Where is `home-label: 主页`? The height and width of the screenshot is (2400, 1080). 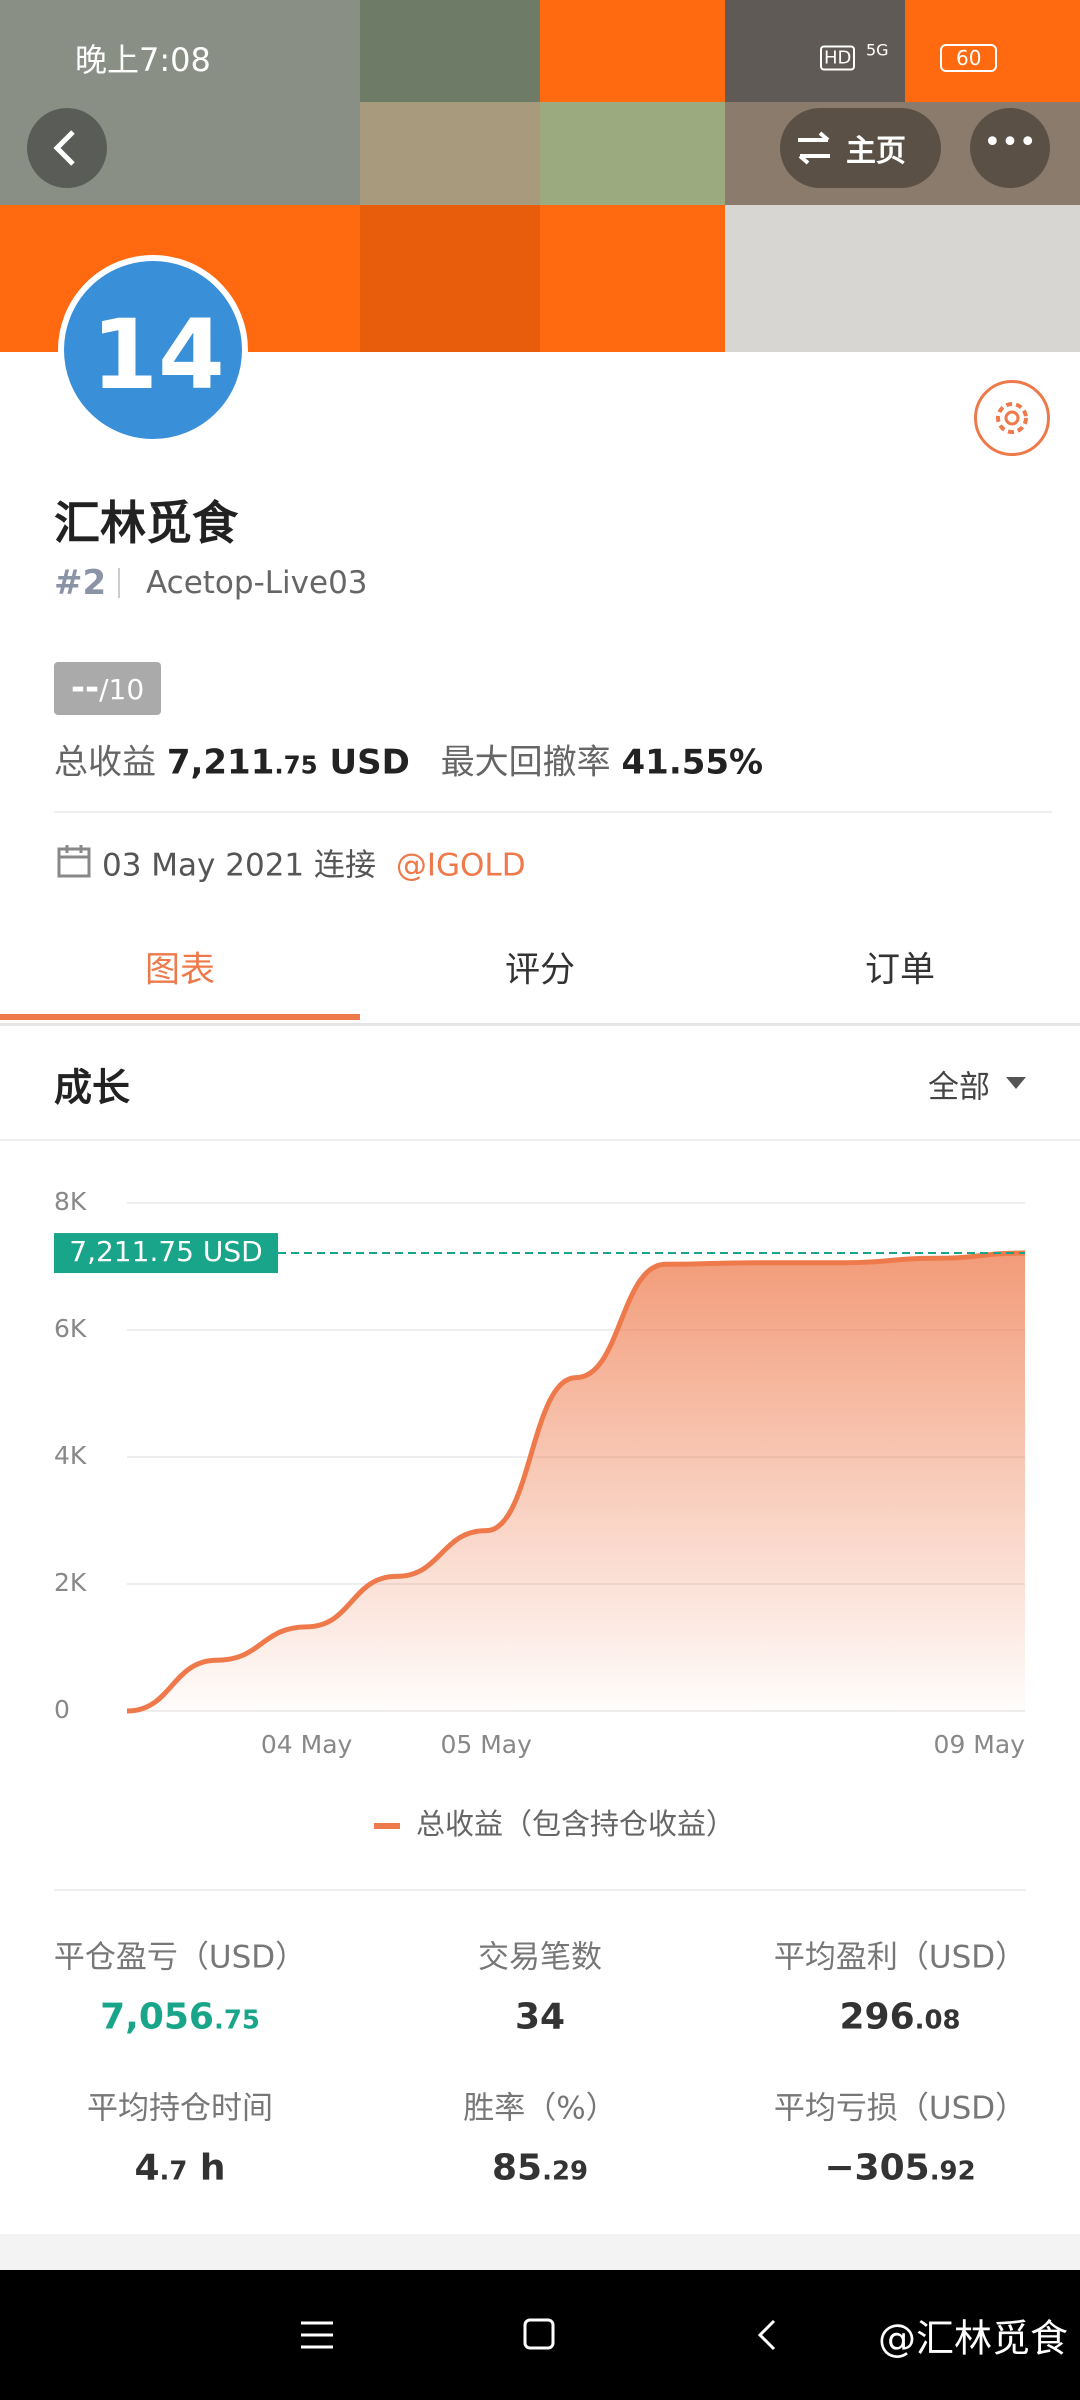 home-label: 主页 is located at coordinates (876, 151).